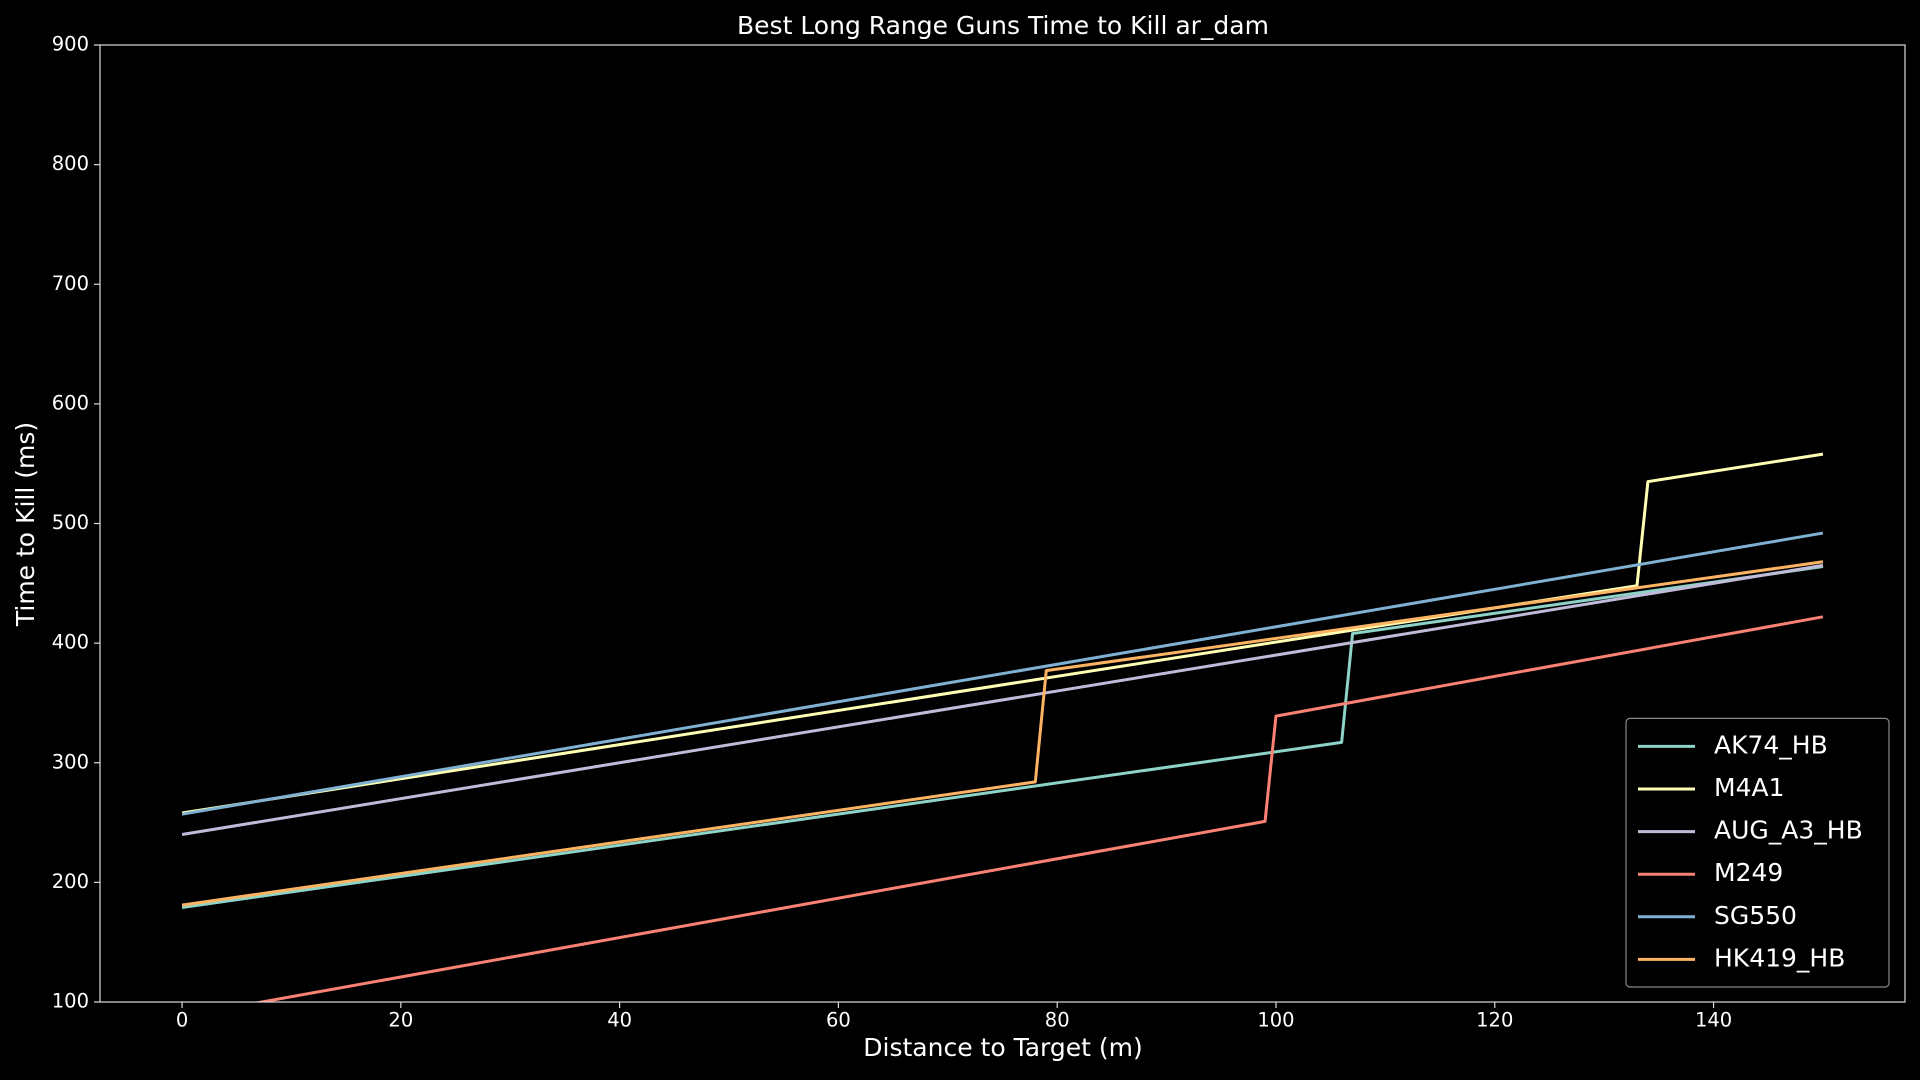 This screenshot has height=1080, width=1920. What do you see at coordinates (70, 1001) in the screenshot?
I see `y-tick-label: 100` at bounding box center [70, 1001].